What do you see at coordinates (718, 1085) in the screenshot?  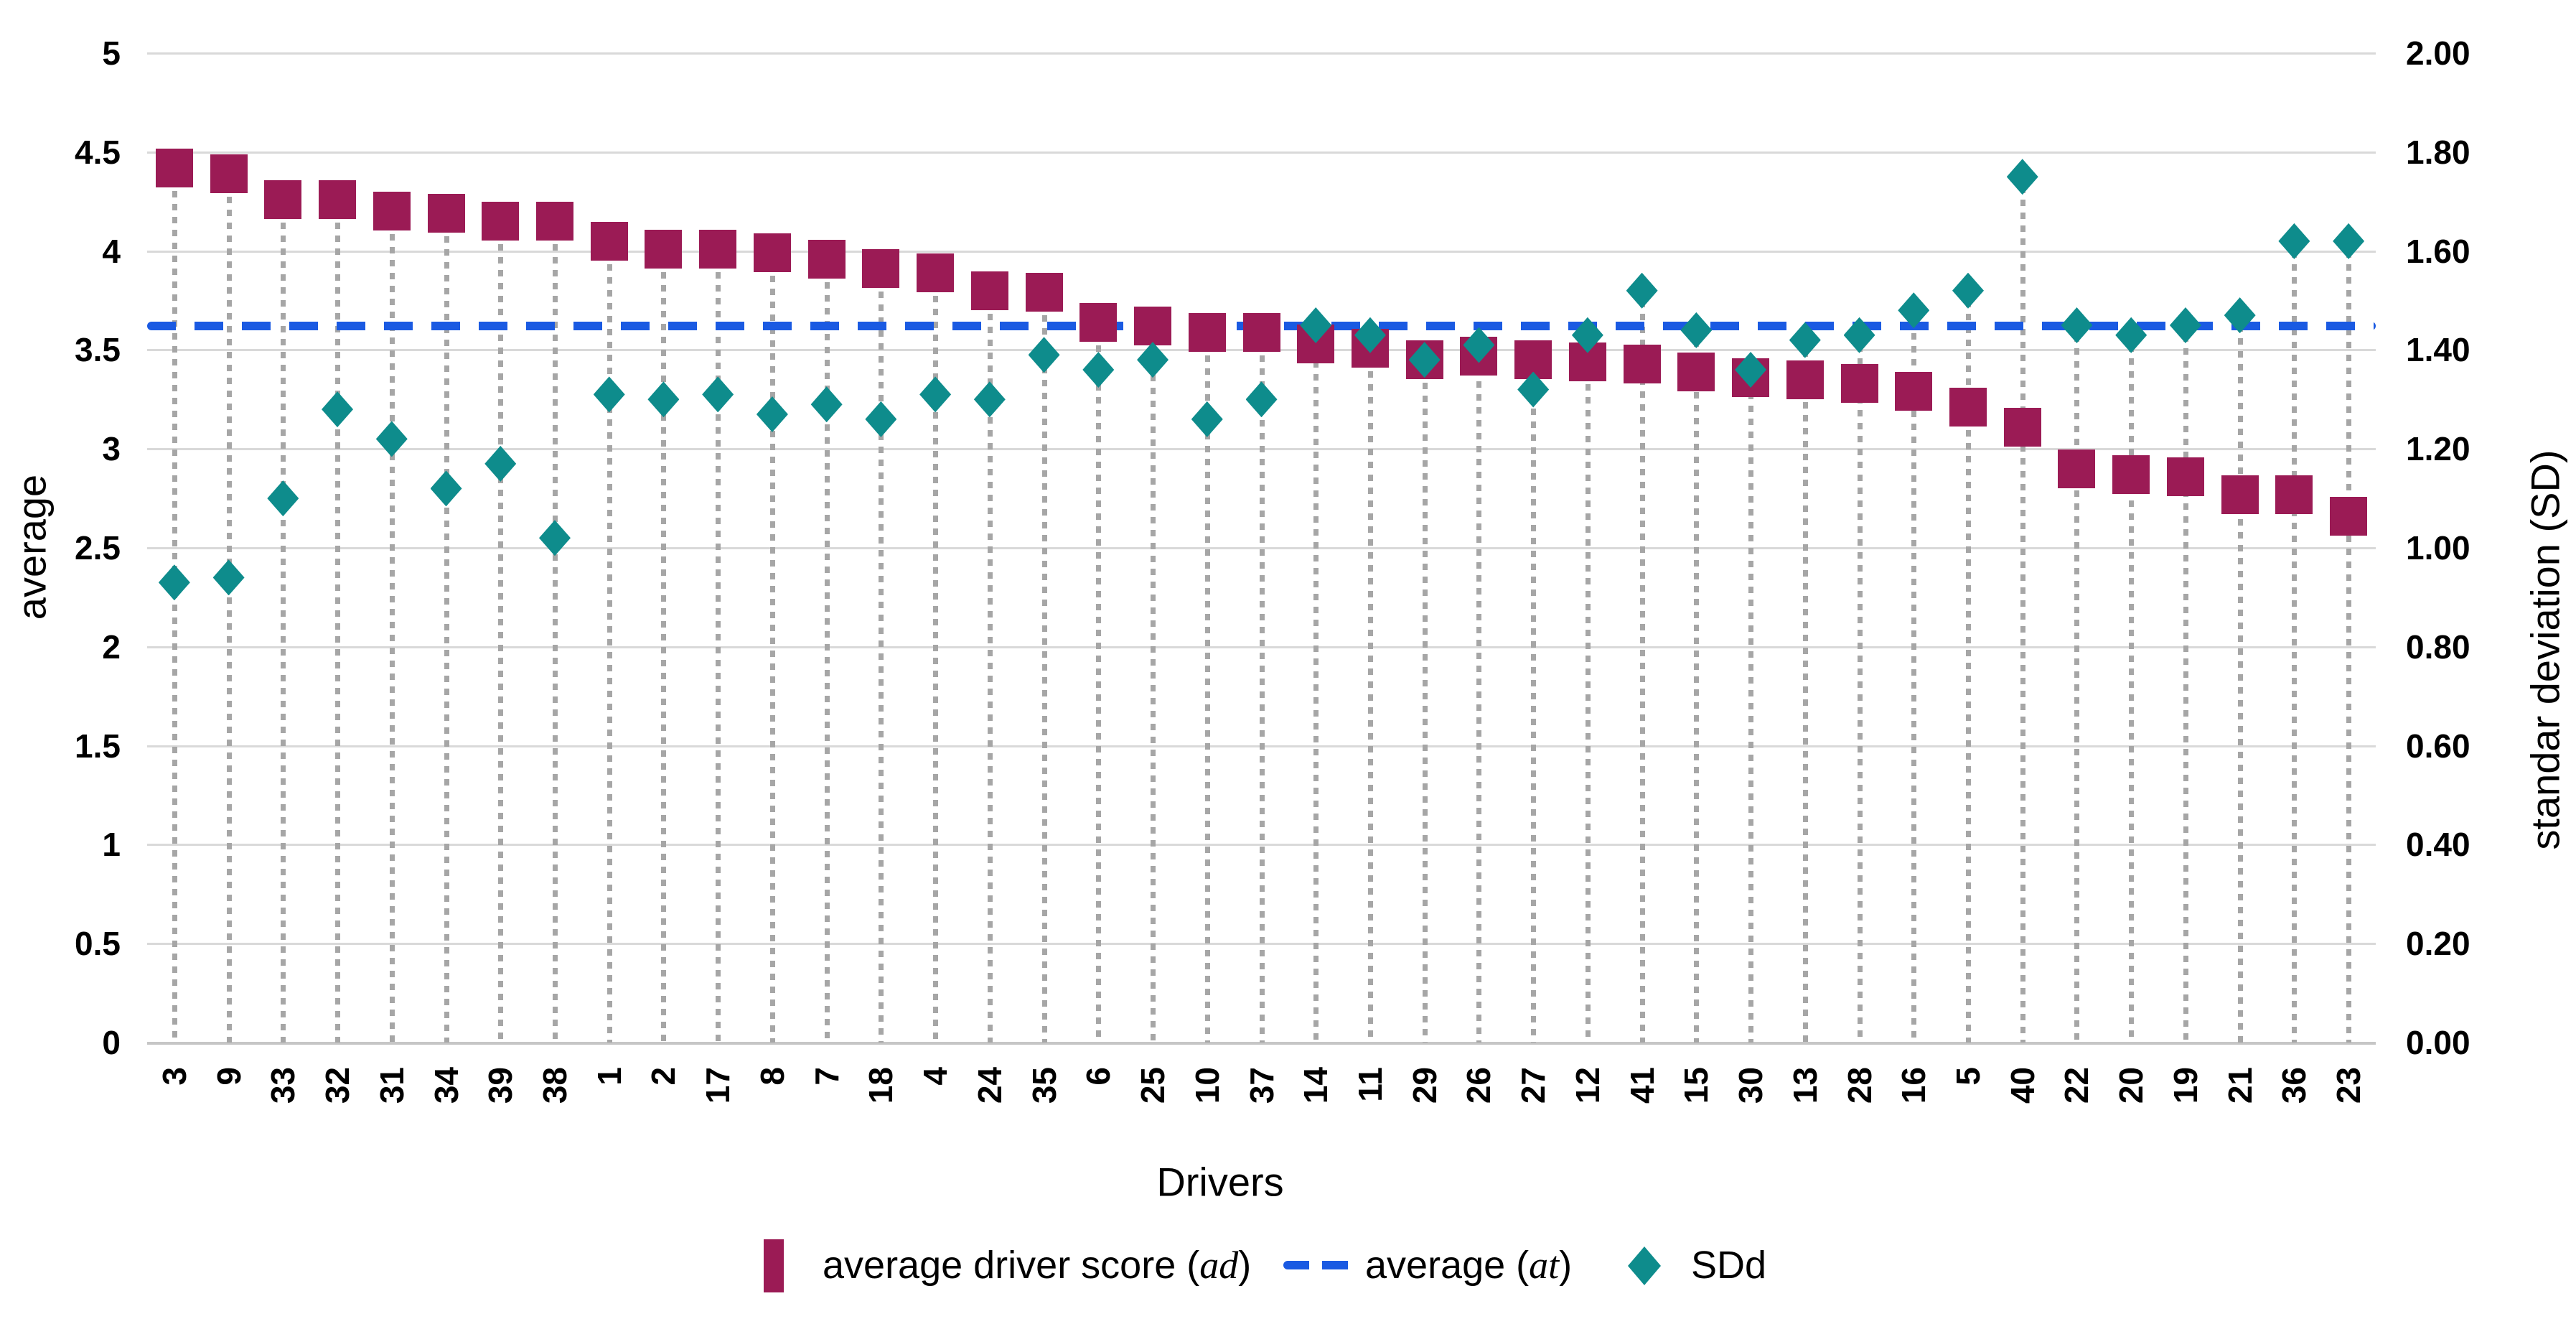 I see `x-category-label: 17` at bounding box center [718, 1085].